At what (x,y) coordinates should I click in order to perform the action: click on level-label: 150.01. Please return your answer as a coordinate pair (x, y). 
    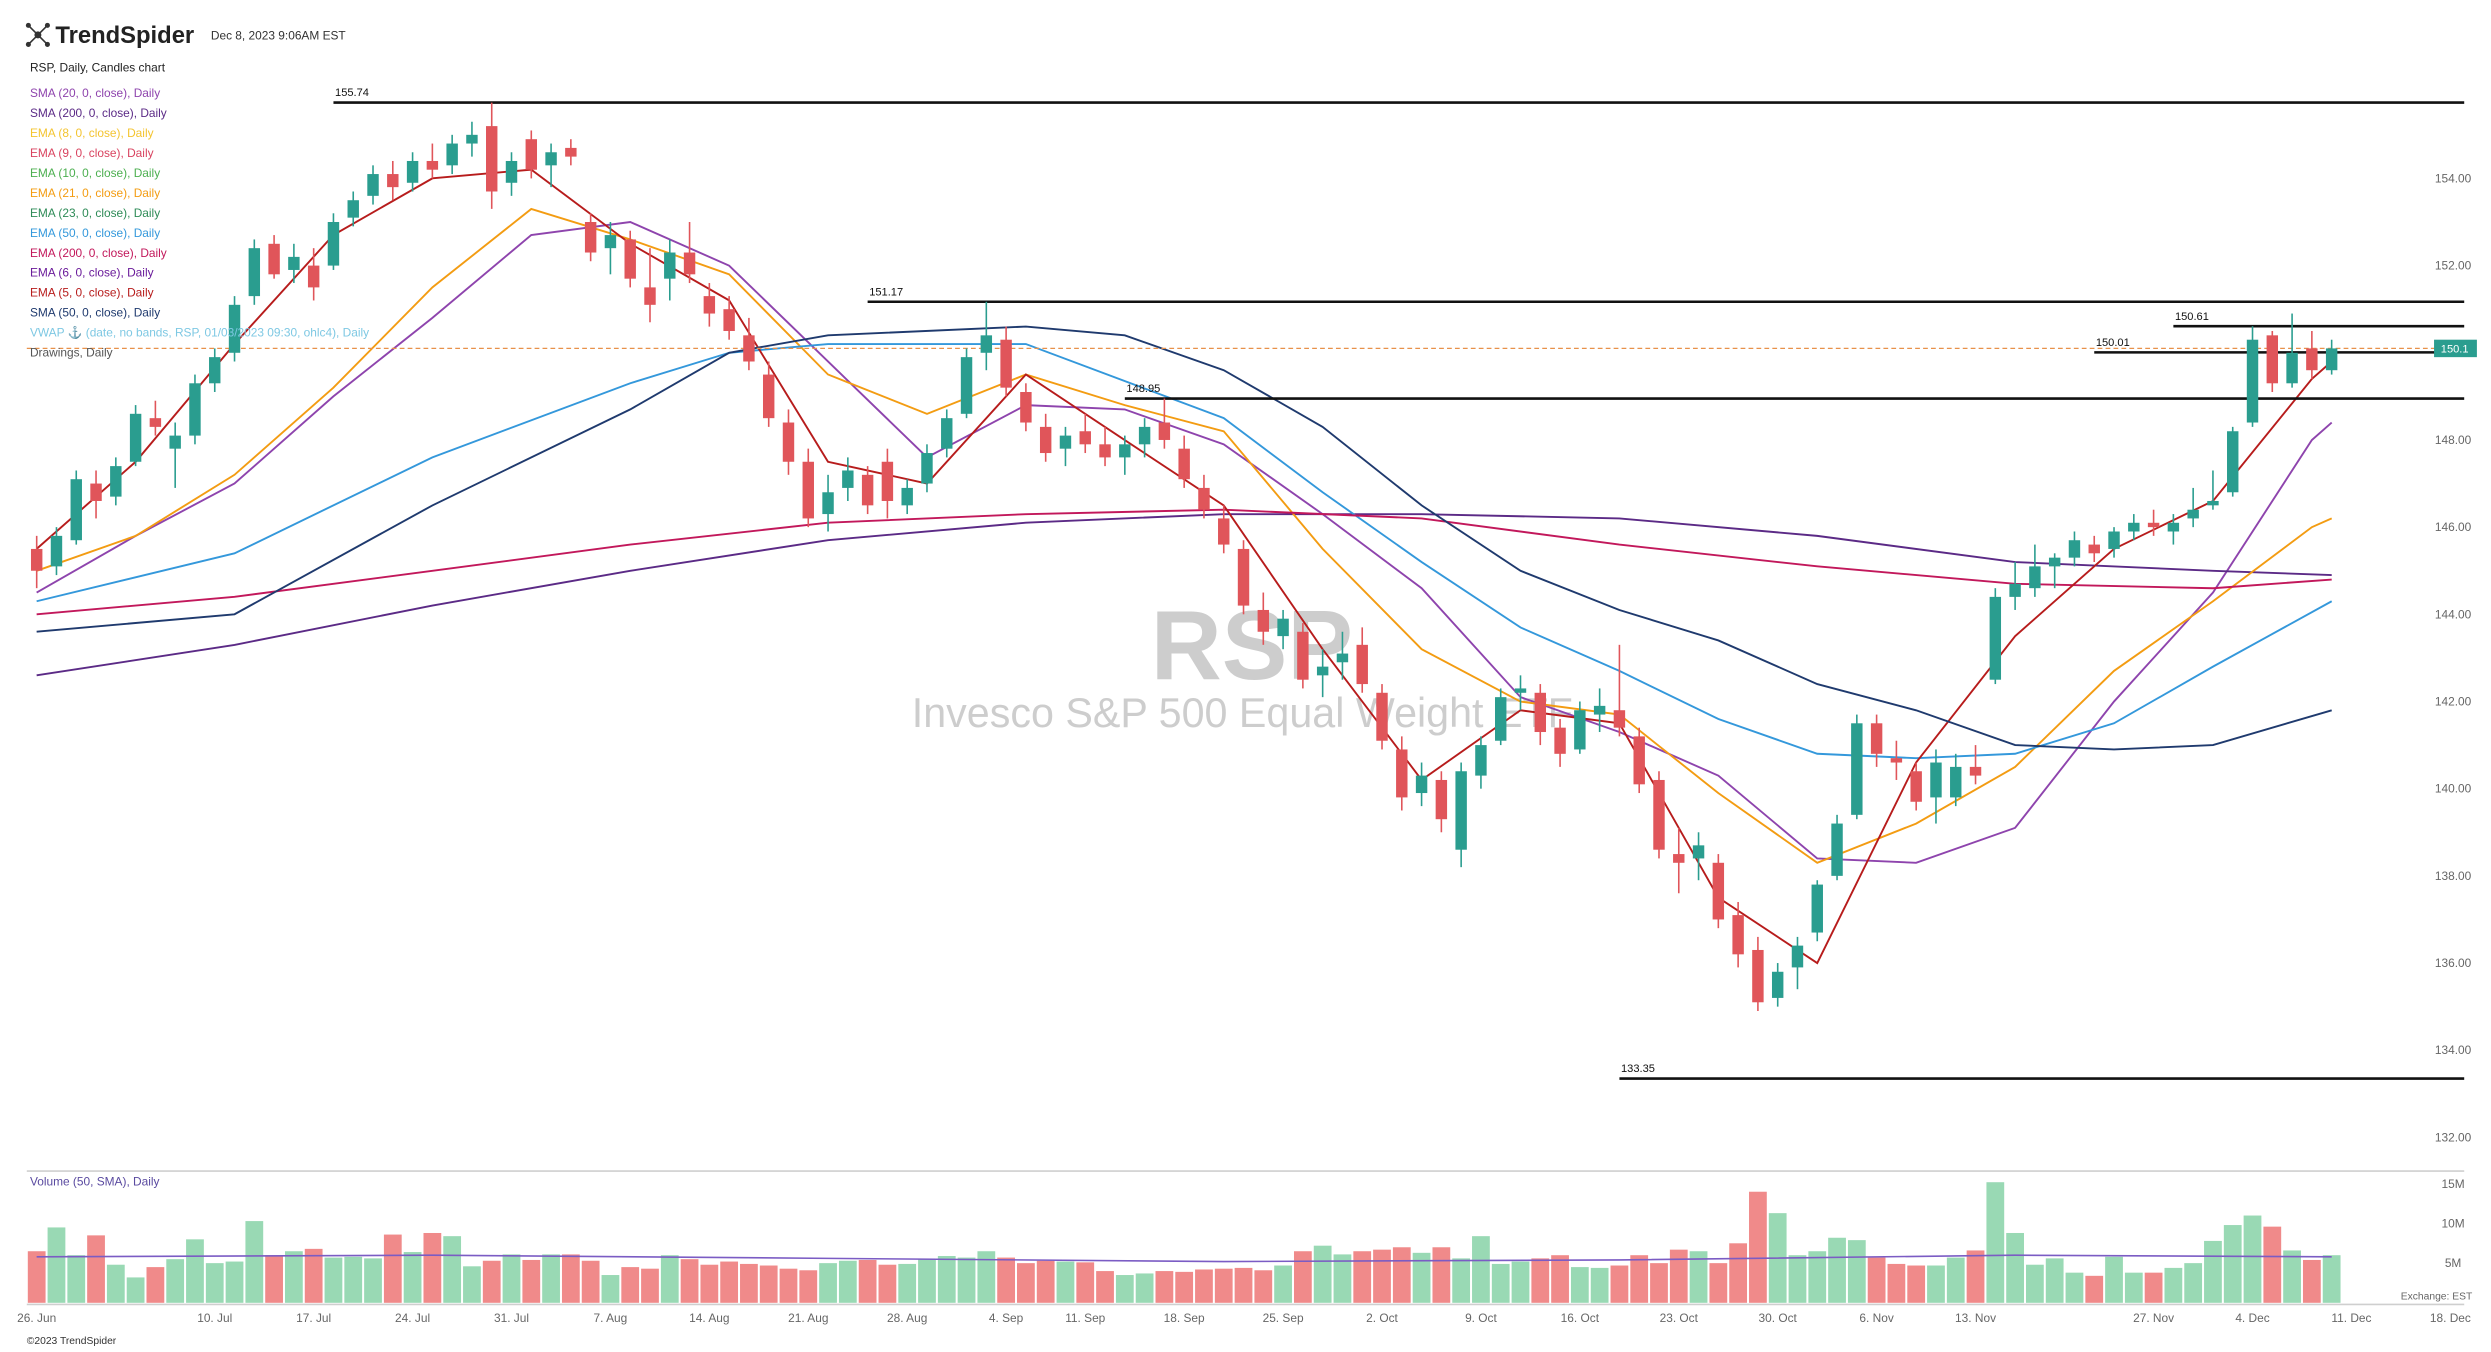
    Looking at the image, I should click on (2113, 343).